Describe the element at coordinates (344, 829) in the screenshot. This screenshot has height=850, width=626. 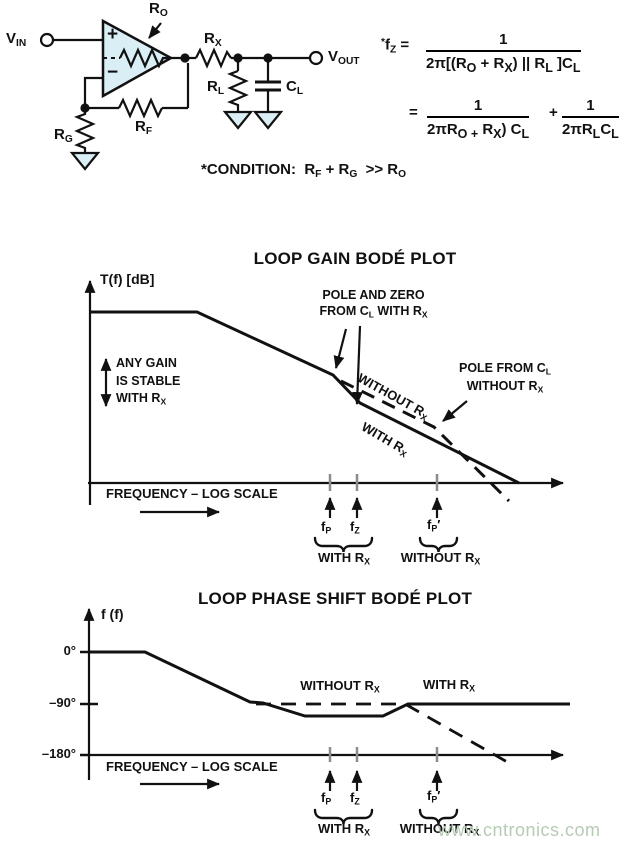
I see `phase-group-with-rx-label: WITH RX` at that location.